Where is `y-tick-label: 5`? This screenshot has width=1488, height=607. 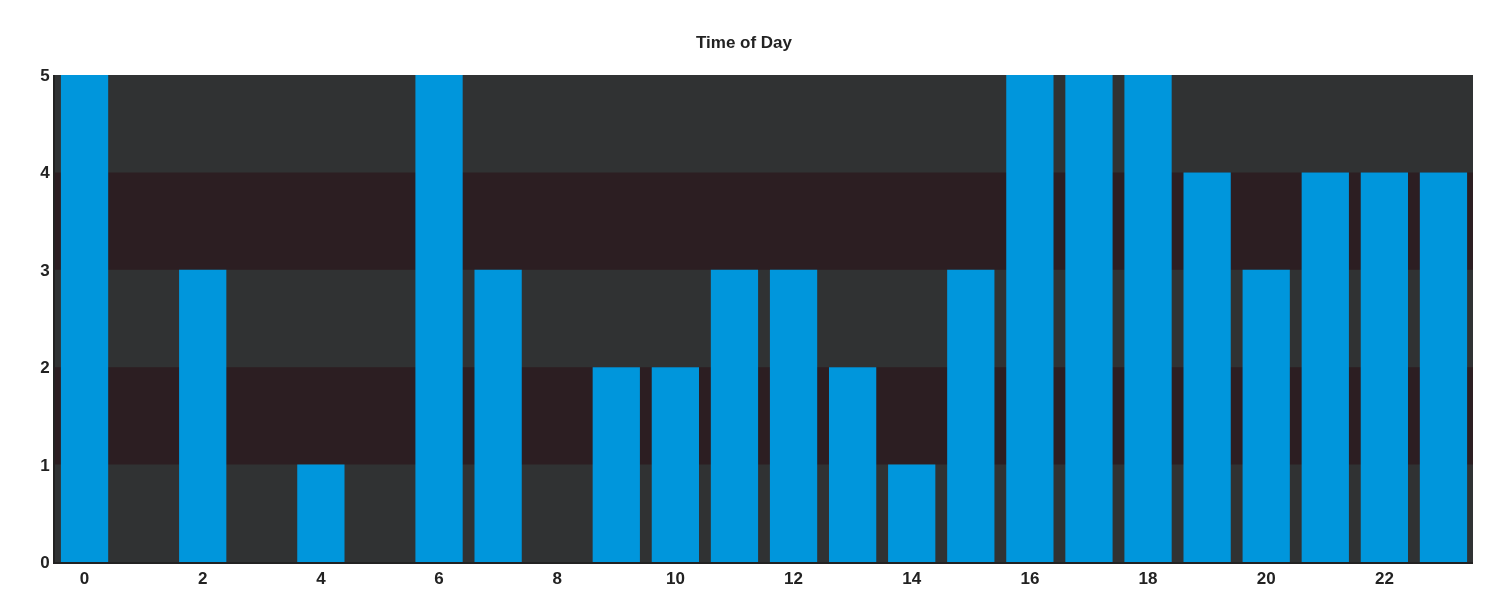 y-tick-label: 5 is located at coordinates (45, 75).